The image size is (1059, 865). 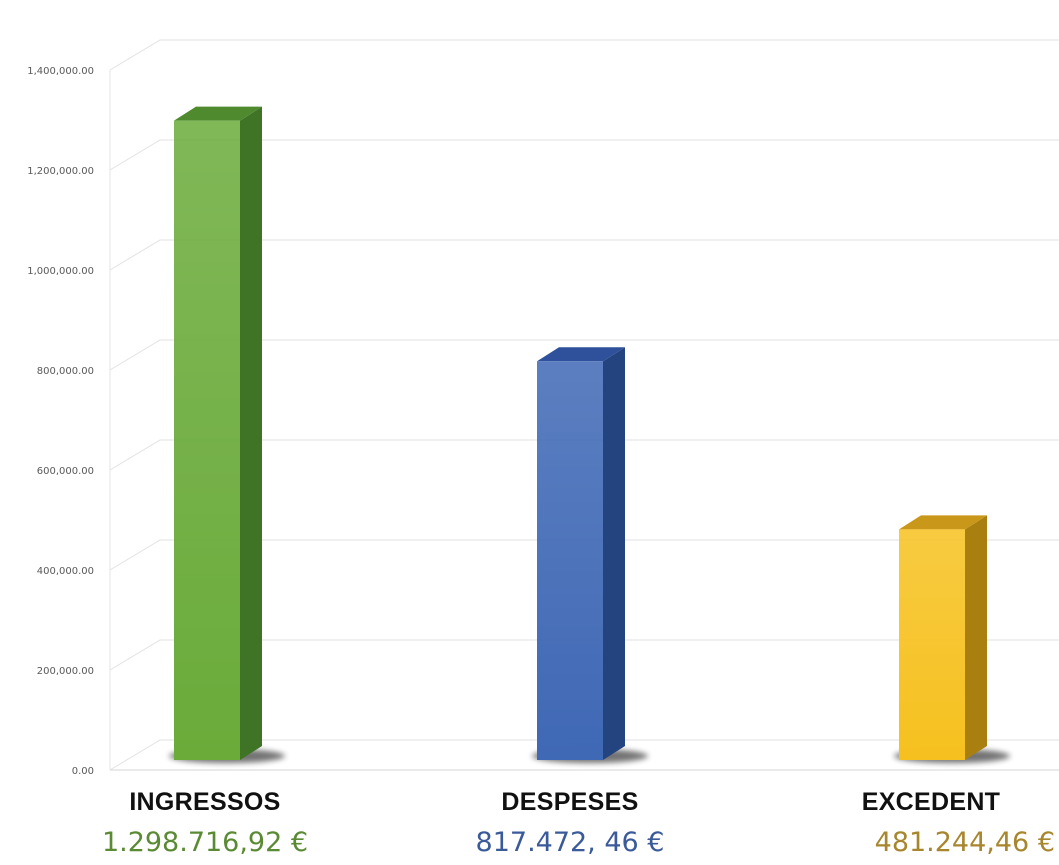 What do you see at coordinates (83, 771) in the screenshot?
I see `y-tick-label: 0.00` at bounding box center [83, 771].